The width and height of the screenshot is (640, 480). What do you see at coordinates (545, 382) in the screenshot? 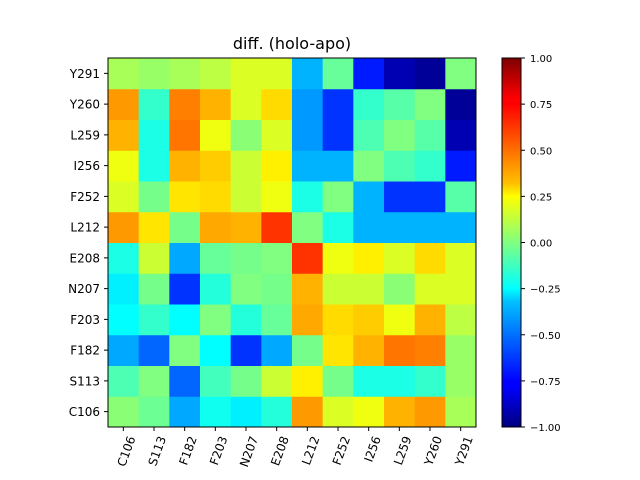
I see `colorbar-tick-label: −0.75` at bounding box center [545, 382].